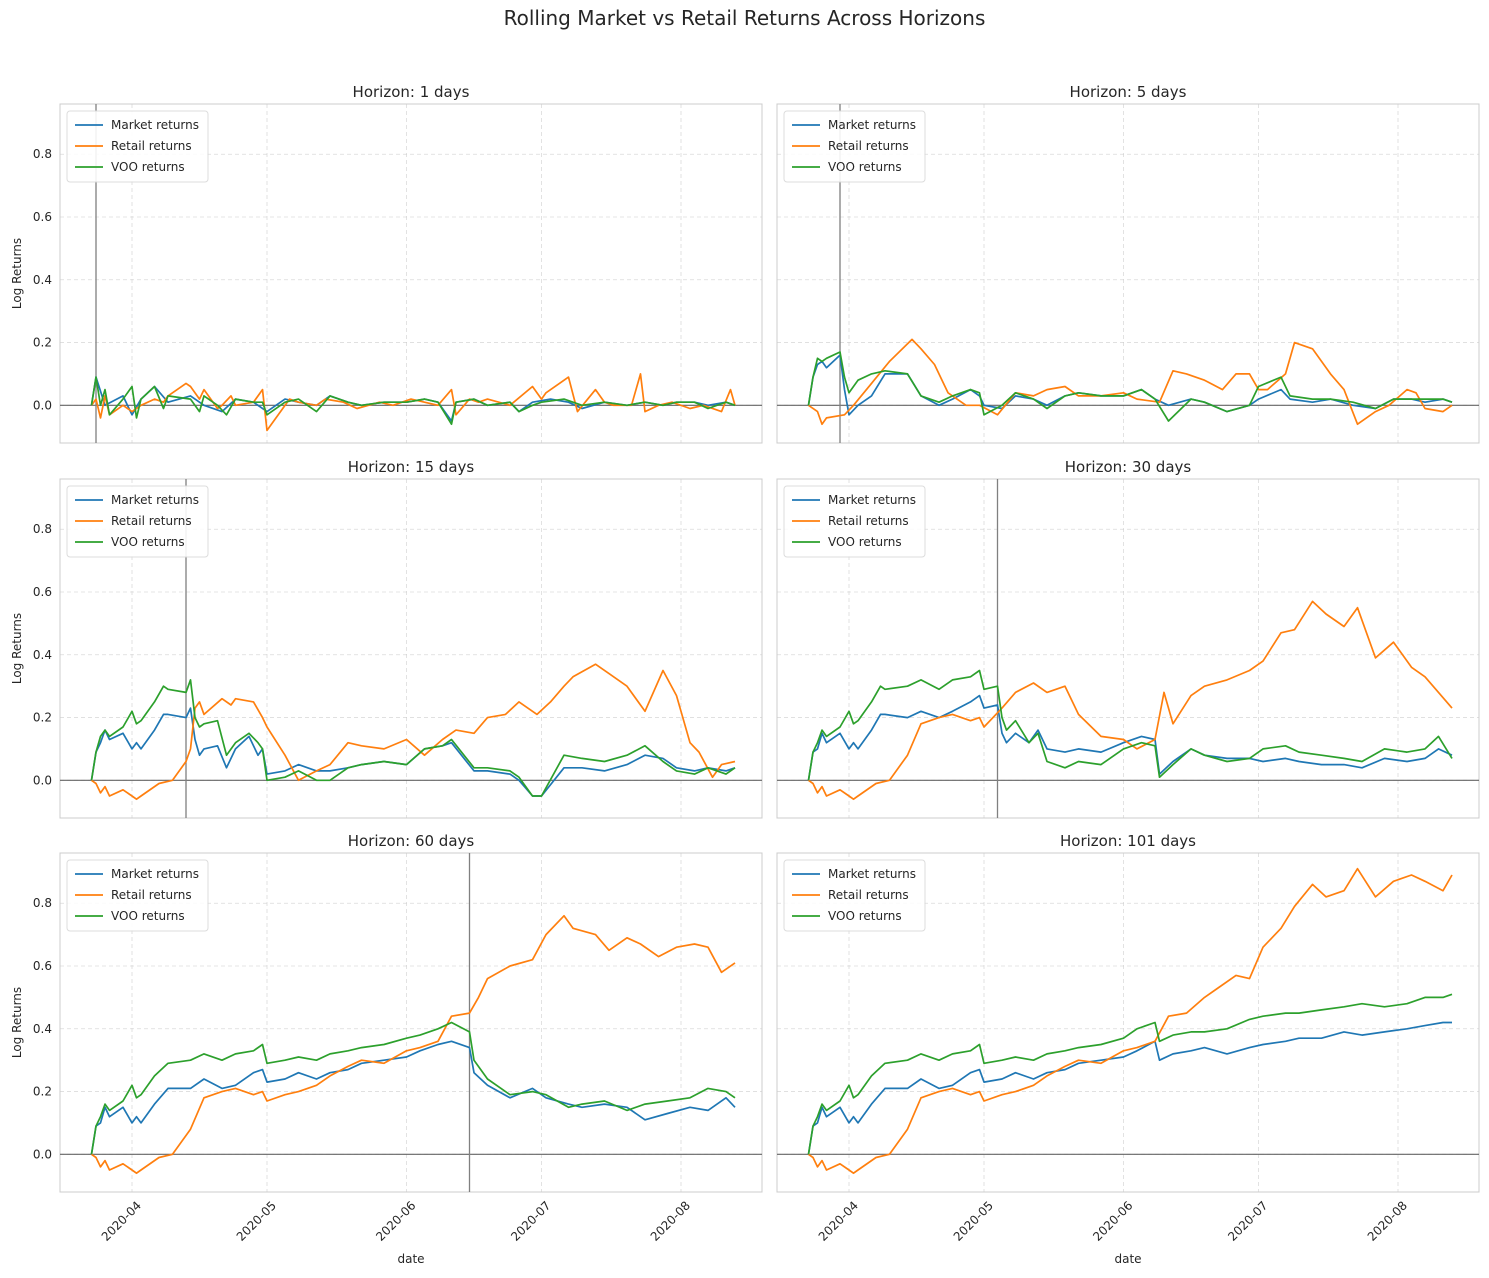  I want to click on subplot-title: Horizon: 5 days, so click(1128, 92).